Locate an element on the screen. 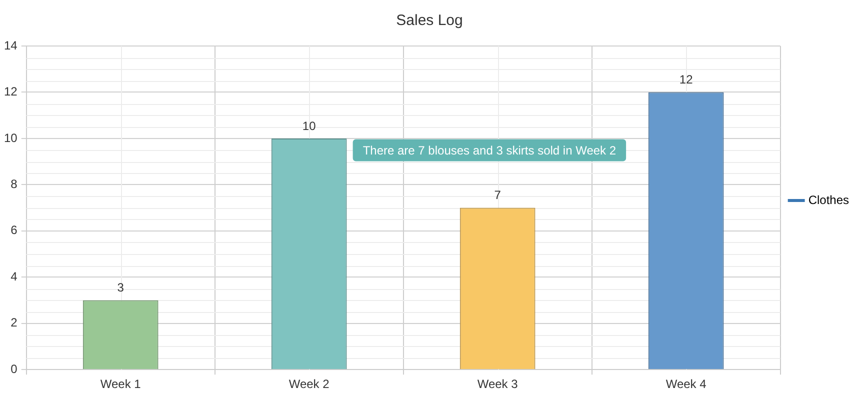 The height and width of the screenshot is (399, 863). y-tick-label: 2 is located at coordinates (14, 323).